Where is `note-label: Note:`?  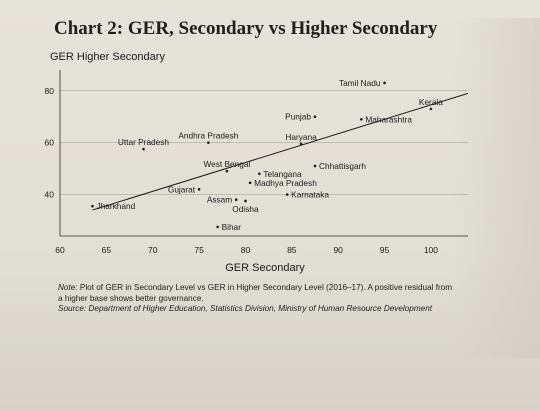 note-label: Note: is located at coordinates (68, 287).